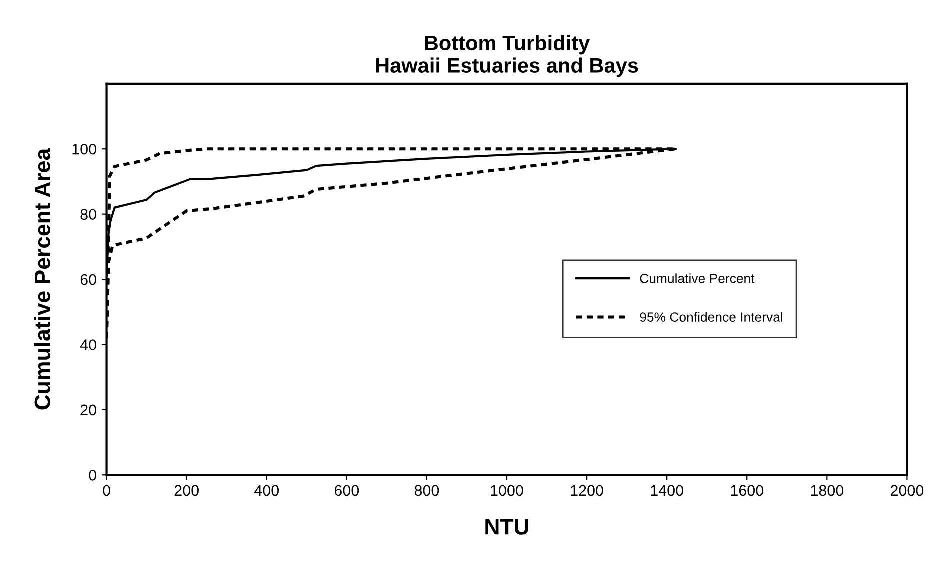 This screenshot has height=567, width=945. I want to click on y-tick-label: 100, so click(84, 149).